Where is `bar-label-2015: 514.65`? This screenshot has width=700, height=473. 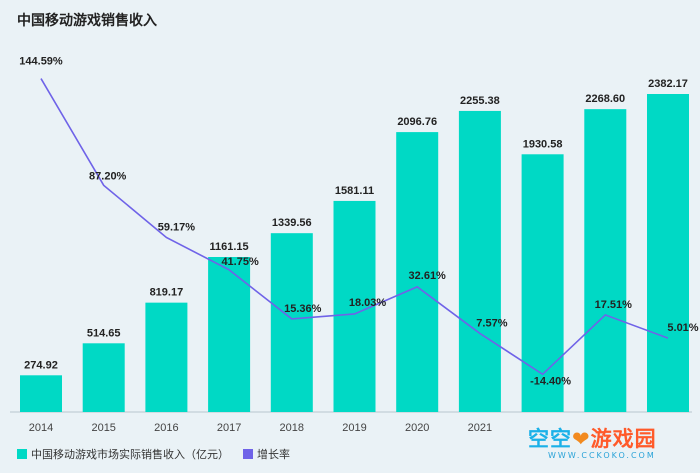
bar-label-2015: 514.65 is located at coordinates (104, 333).